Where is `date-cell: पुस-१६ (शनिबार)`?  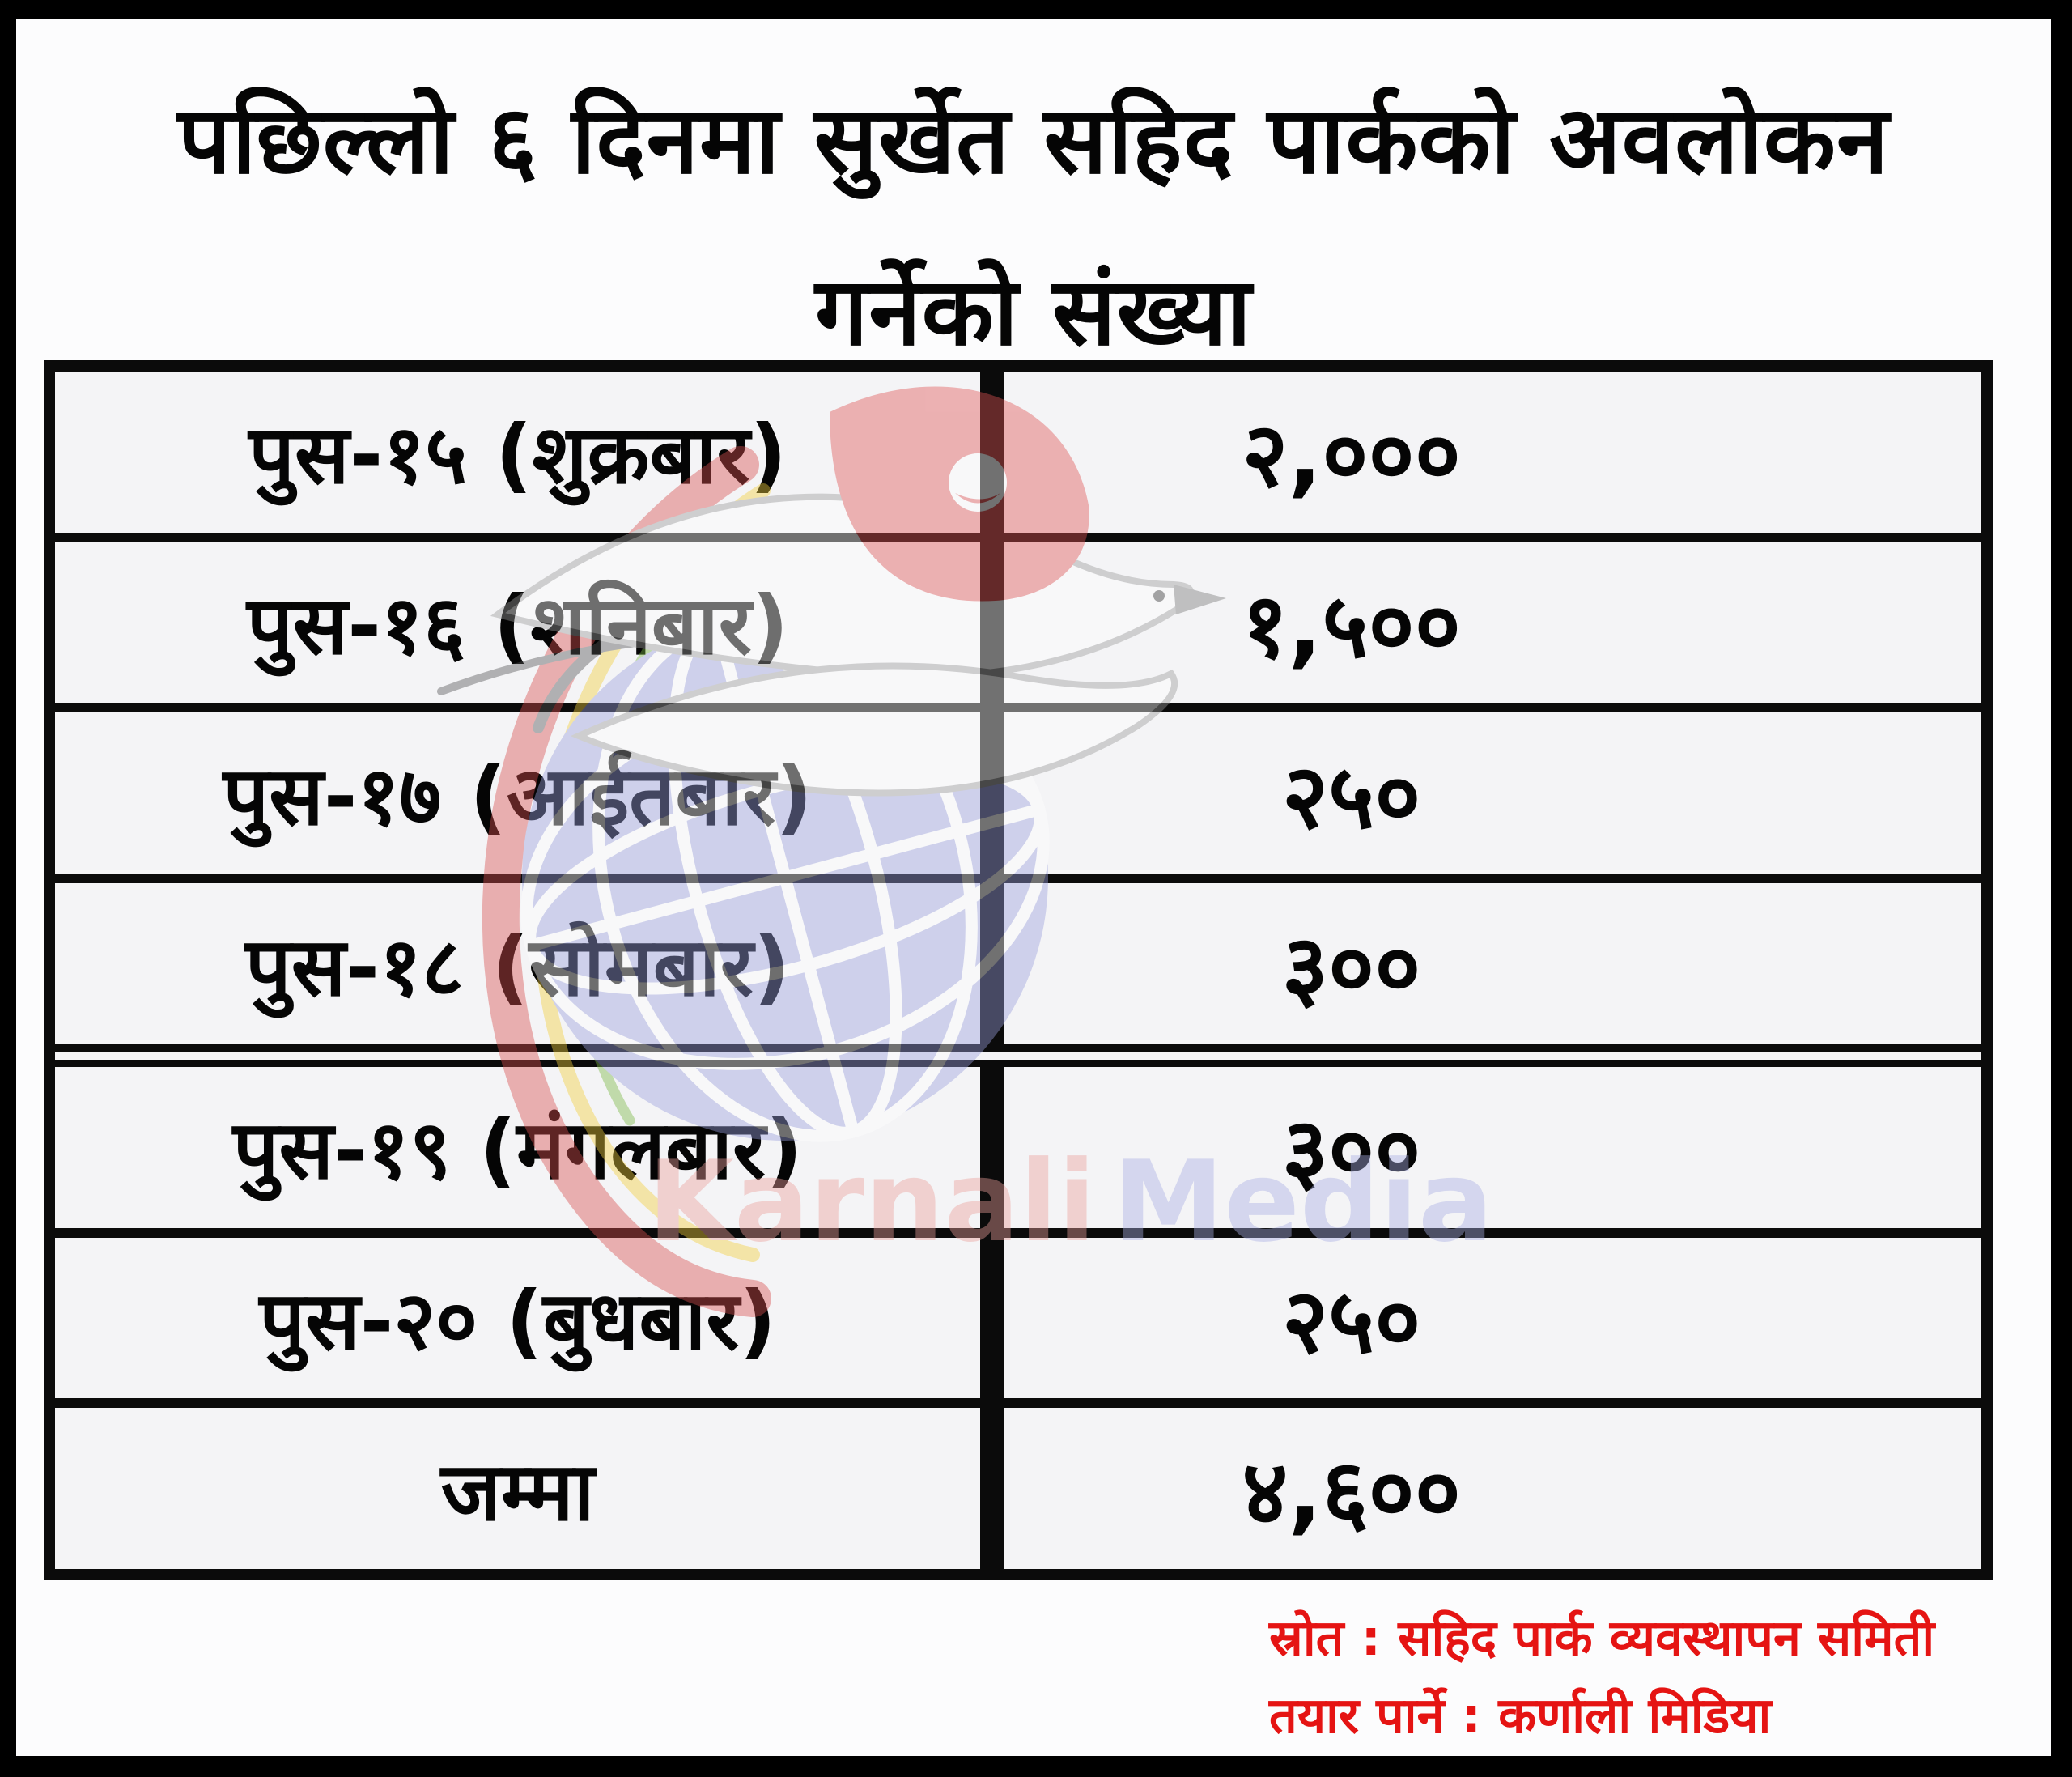 date-cell: पुस-१६ (शनिबार) is located at coordinates (530, 623).